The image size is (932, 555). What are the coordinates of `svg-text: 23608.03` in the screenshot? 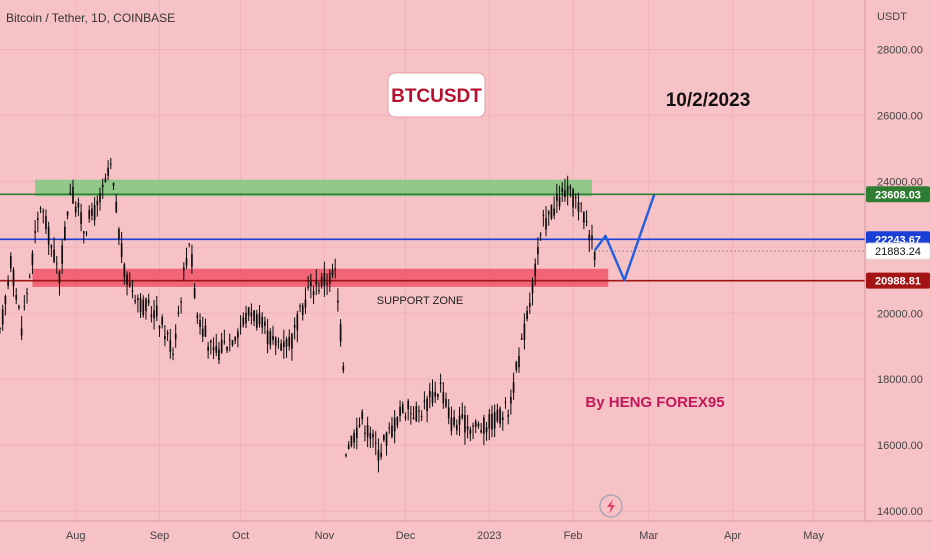 It's located at (898, 195).